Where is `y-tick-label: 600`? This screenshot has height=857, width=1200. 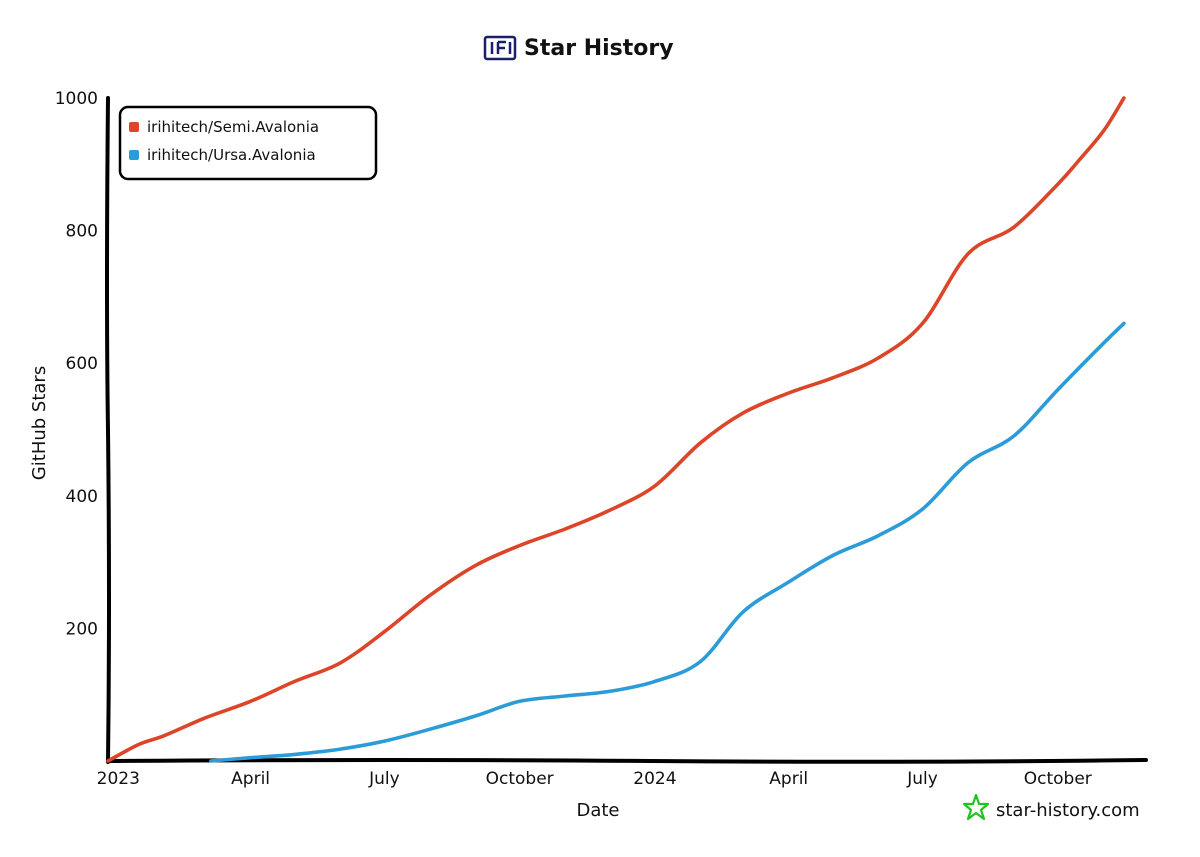
y-tick-label: 600 is located at coordinates (82, 364).